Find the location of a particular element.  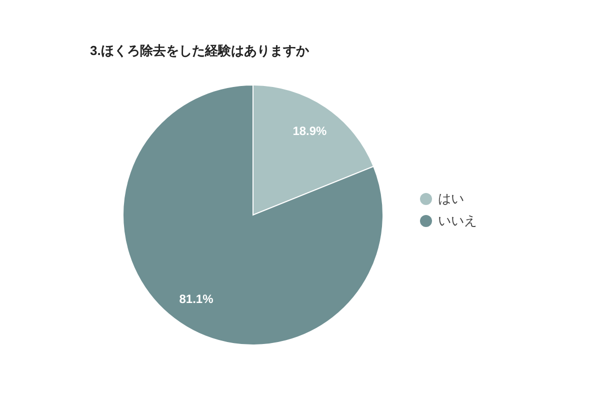

data-label: 81.1% is located at coordinates (196, 299).